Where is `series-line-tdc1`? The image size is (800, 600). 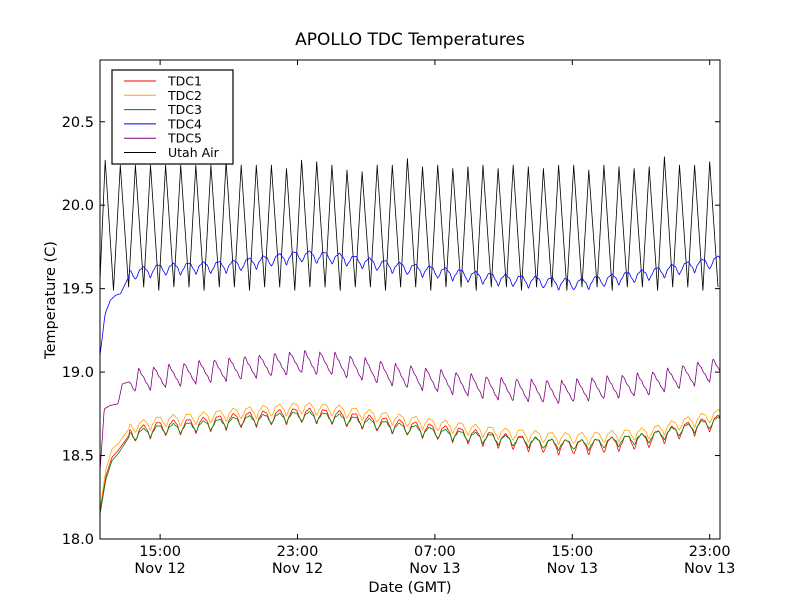 series-line-tdc1 is located at coordinates (410, 460).